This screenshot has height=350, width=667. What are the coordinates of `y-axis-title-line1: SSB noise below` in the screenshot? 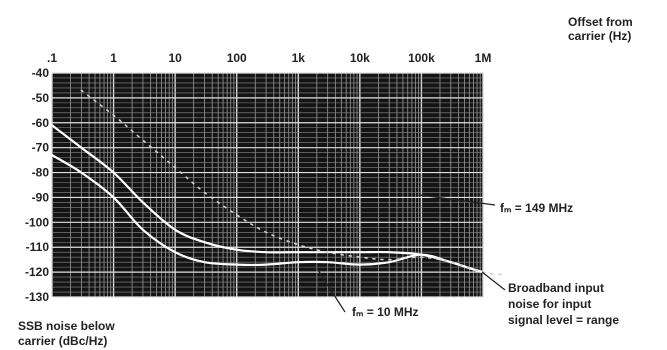 It's located at (66, 326).